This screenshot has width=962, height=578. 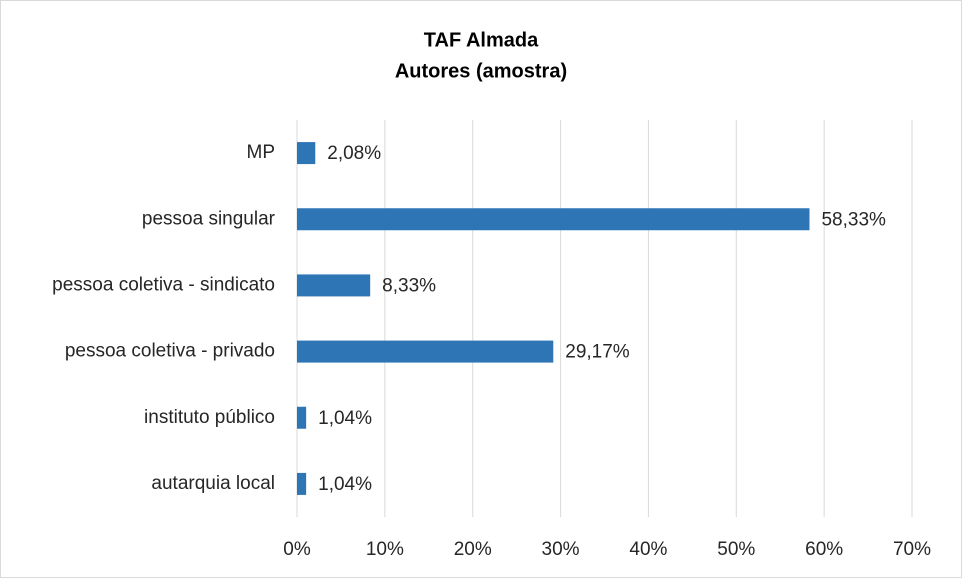 I want to click on y-tick-label: pessoa coletiva - privado, so click(x=170, y=351).